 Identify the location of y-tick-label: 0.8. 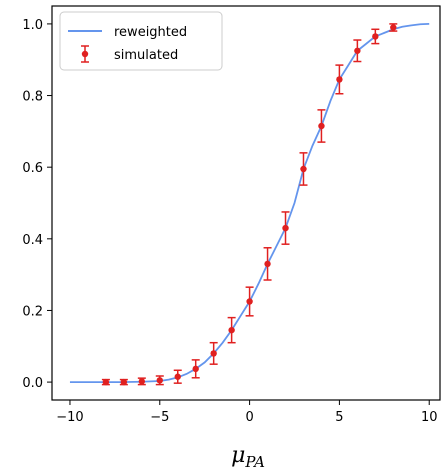
(32, 97).